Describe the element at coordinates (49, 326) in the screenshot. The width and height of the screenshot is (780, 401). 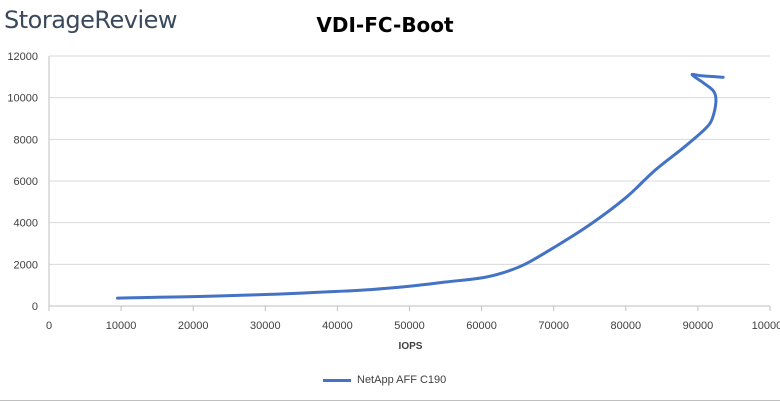
I see `x-tick-label: 0` at that location.